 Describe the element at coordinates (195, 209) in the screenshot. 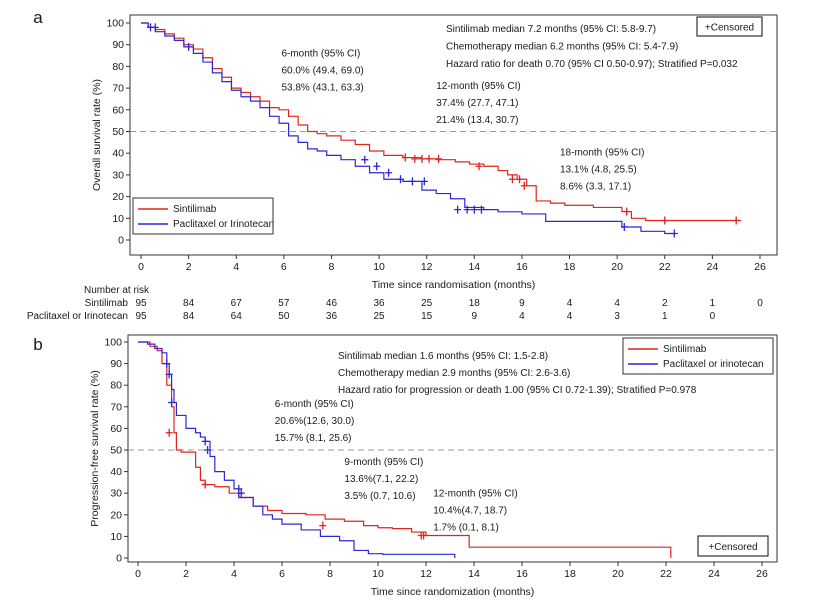

I see `legend-label: Sintilimab` at that location.